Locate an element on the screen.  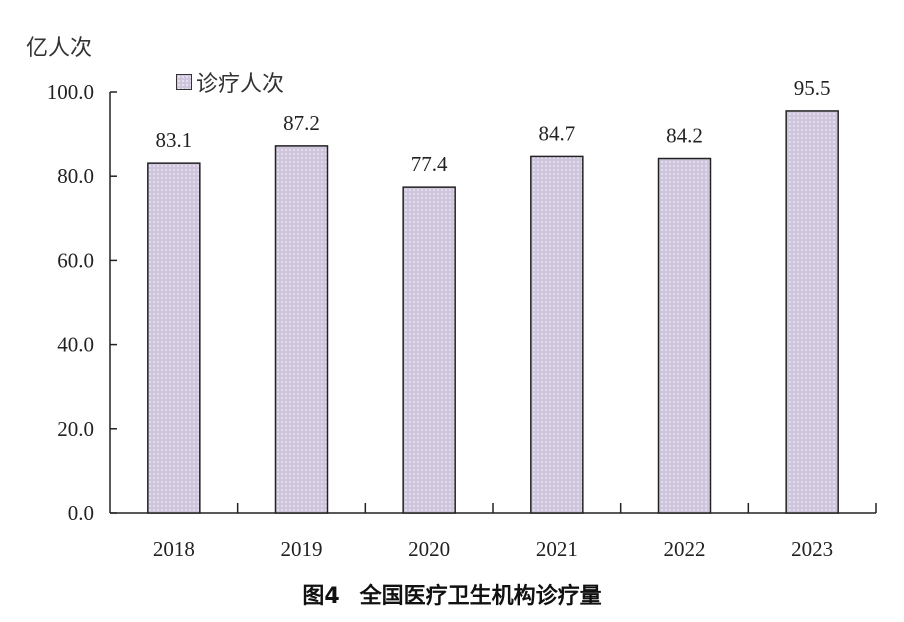
bar-2020 is located at coordinates (429, 350).